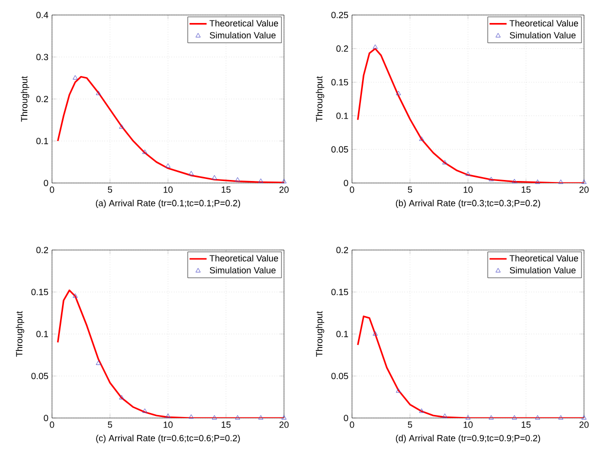 Image resolution: width=594 pixels, height=452 pixels. Describe the element at coordinates (168, 439) in the screenshot. I see `x-axis-title: (c) Arrival Rate (tr=0.6;tc=0.6;P=0.2)` at that location.